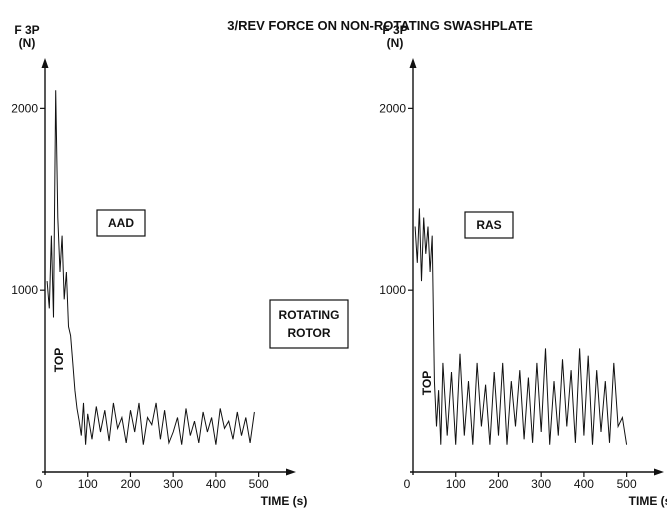 The width and height of the screenshot is (667, 513). I want to click on center-label-line2: ROTOR, so click(308, 333).